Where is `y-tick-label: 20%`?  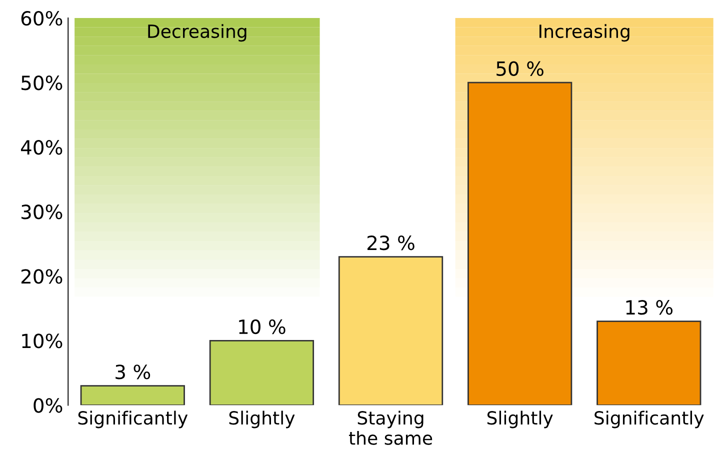
y-tick-label: 20% is located at coordinates (41, 276).